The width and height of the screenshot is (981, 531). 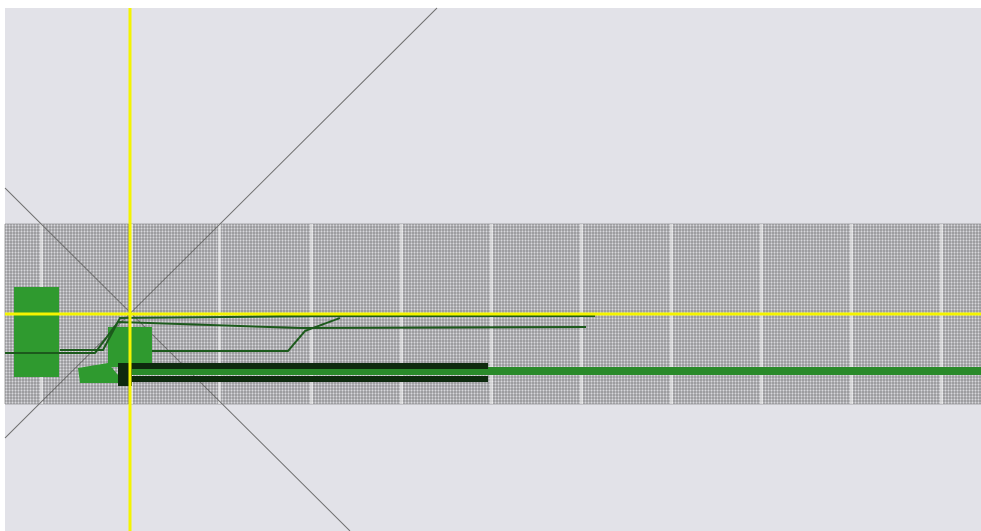 I want to click on rail-long, so click(x=549, y=371).